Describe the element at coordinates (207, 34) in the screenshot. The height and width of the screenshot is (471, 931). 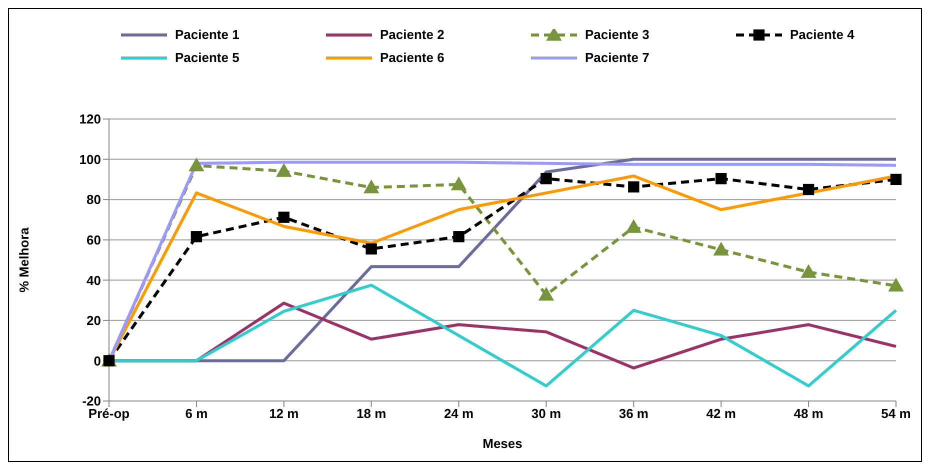
I see `legend-label: Paciente 1` at that location.